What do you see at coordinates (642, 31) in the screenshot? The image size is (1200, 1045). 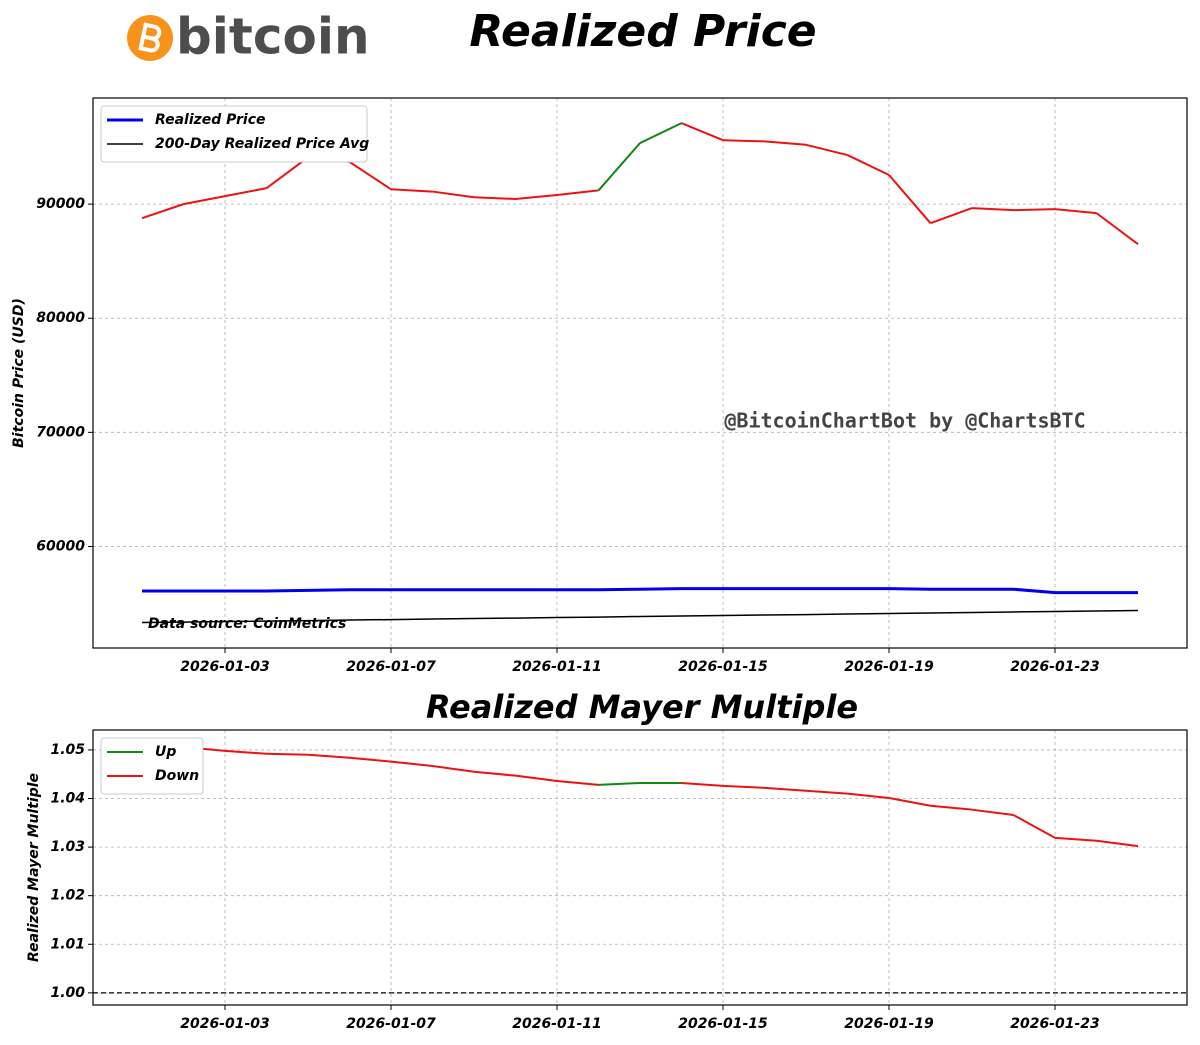 I see `chart-title: Realized Price` at bounding box center [642, 31].